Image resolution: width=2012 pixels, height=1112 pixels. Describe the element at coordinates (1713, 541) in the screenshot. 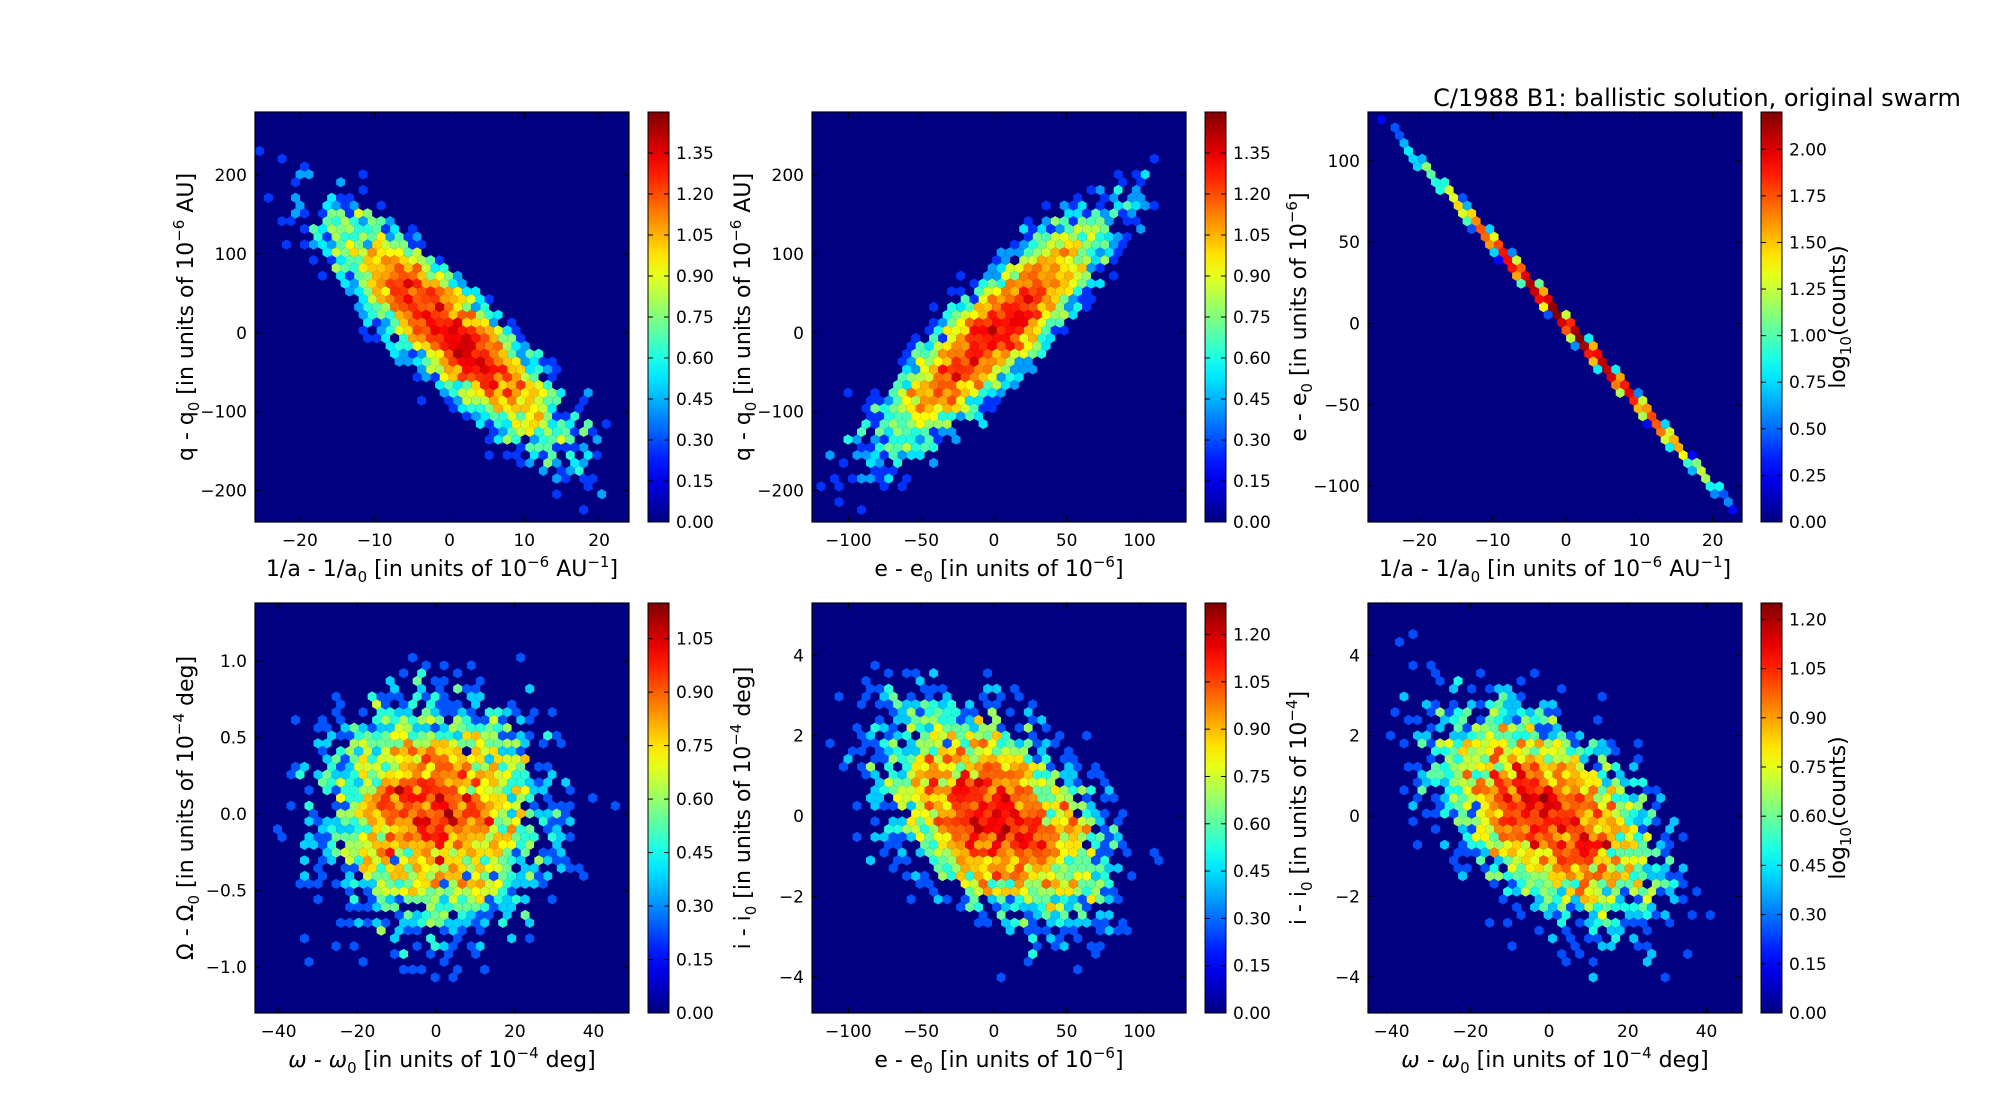

I see `x-tick-label: 20` at that location.